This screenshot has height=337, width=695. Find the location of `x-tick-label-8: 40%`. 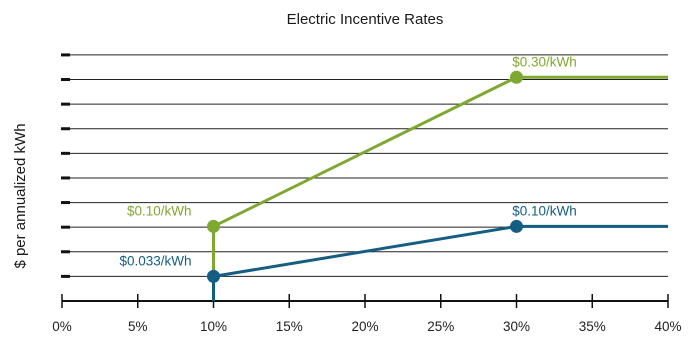

x-tick-label-8: 40% is located at coordinates (667, 326).